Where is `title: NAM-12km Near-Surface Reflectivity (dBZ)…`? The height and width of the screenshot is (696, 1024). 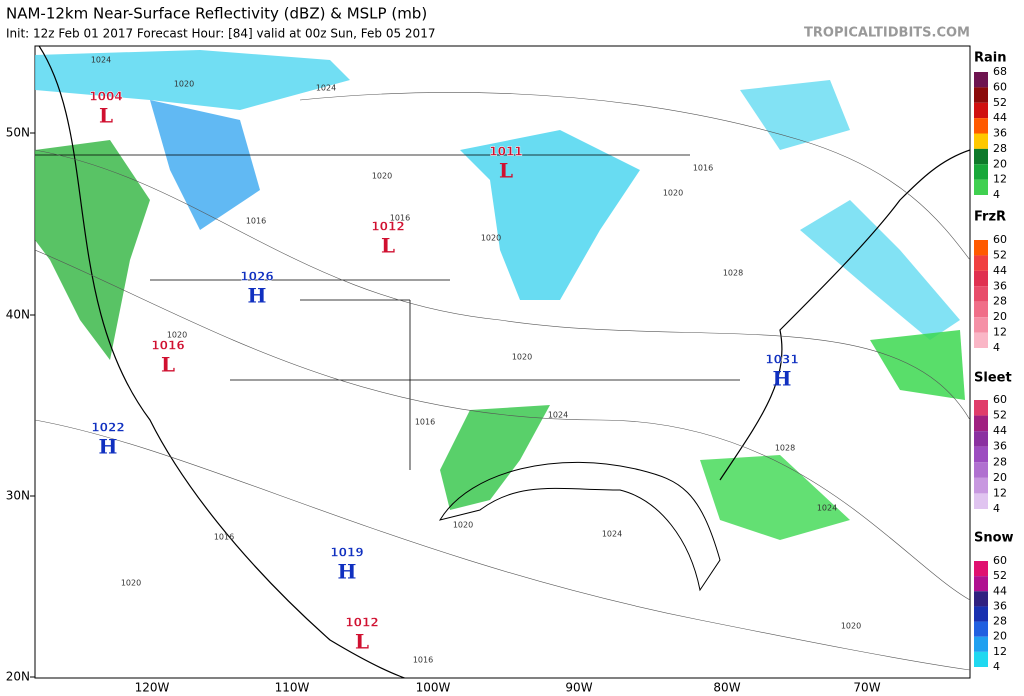 title: NAM-12km Near-Surface Reflectivity (dBZ)… is located at coordinates (216, 14).